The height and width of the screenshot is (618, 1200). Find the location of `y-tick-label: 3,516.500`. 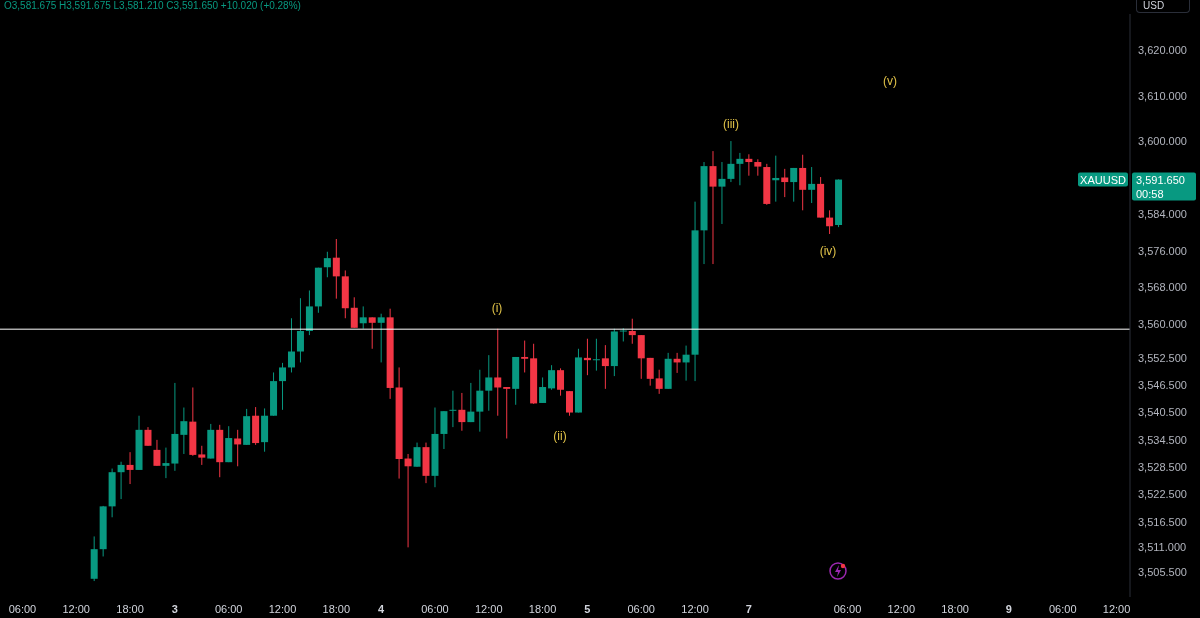

y-tick-label: 3,516.500 is located at coordinates (1162, 521).